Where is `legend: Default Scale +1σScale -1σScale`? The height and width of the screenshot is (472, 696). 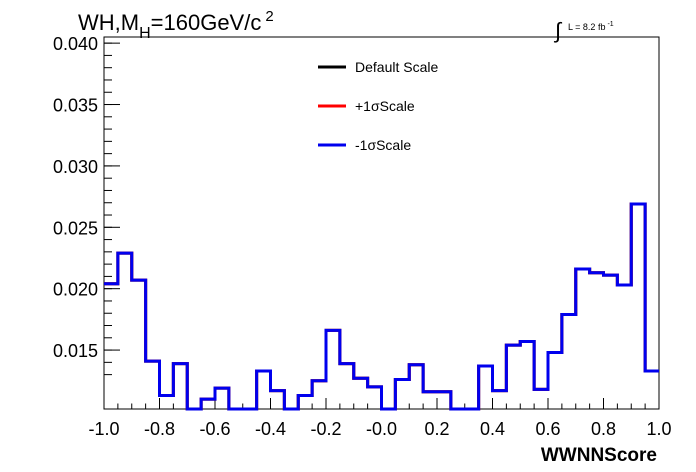
legend: Default Scale +1σScale -1σScale is located at coordinates (378, 106).